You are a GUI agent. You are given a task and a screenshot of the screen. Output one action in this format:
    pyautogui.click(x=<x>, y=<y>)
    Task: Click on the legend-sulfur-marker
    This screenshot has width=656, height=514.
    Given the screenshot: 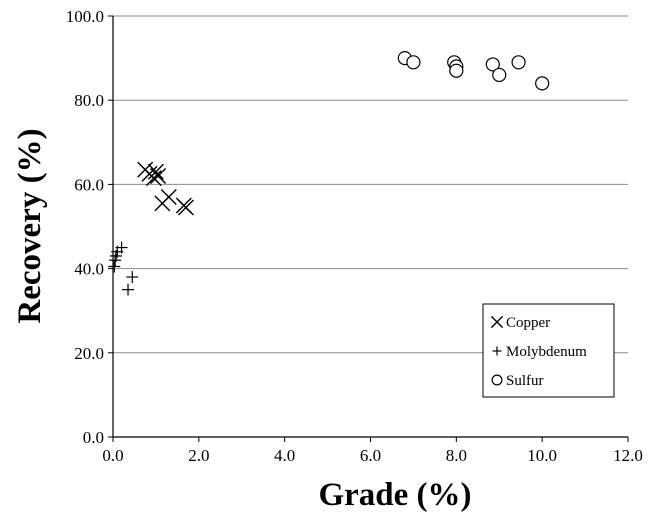 What is the action you would take?
    pyautogui.click(x=497, y=380)
    